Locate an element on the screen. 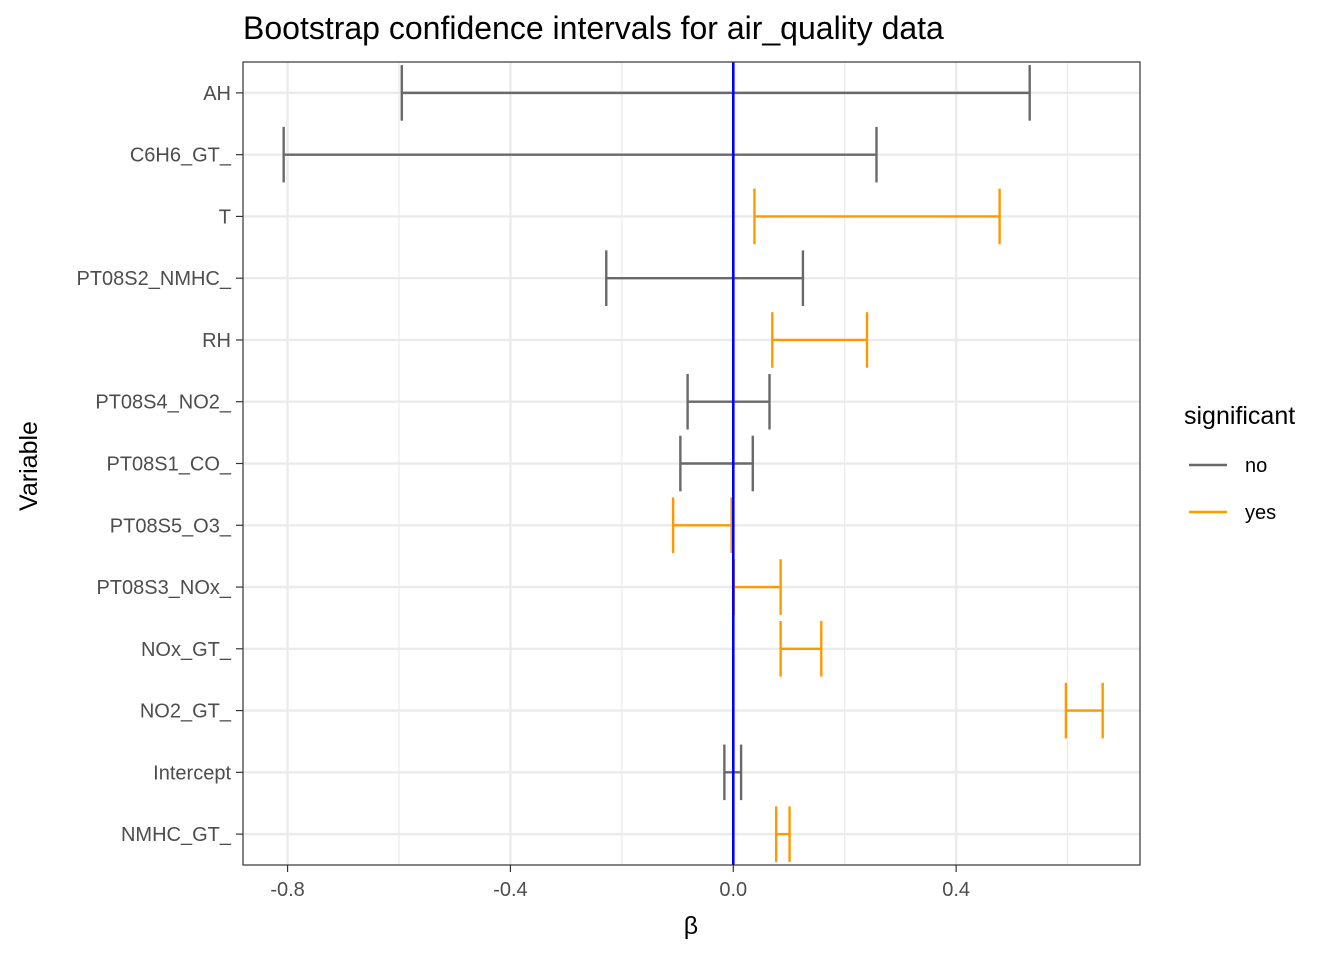  y-tick-label: AH is located at coordinates (217, 94).